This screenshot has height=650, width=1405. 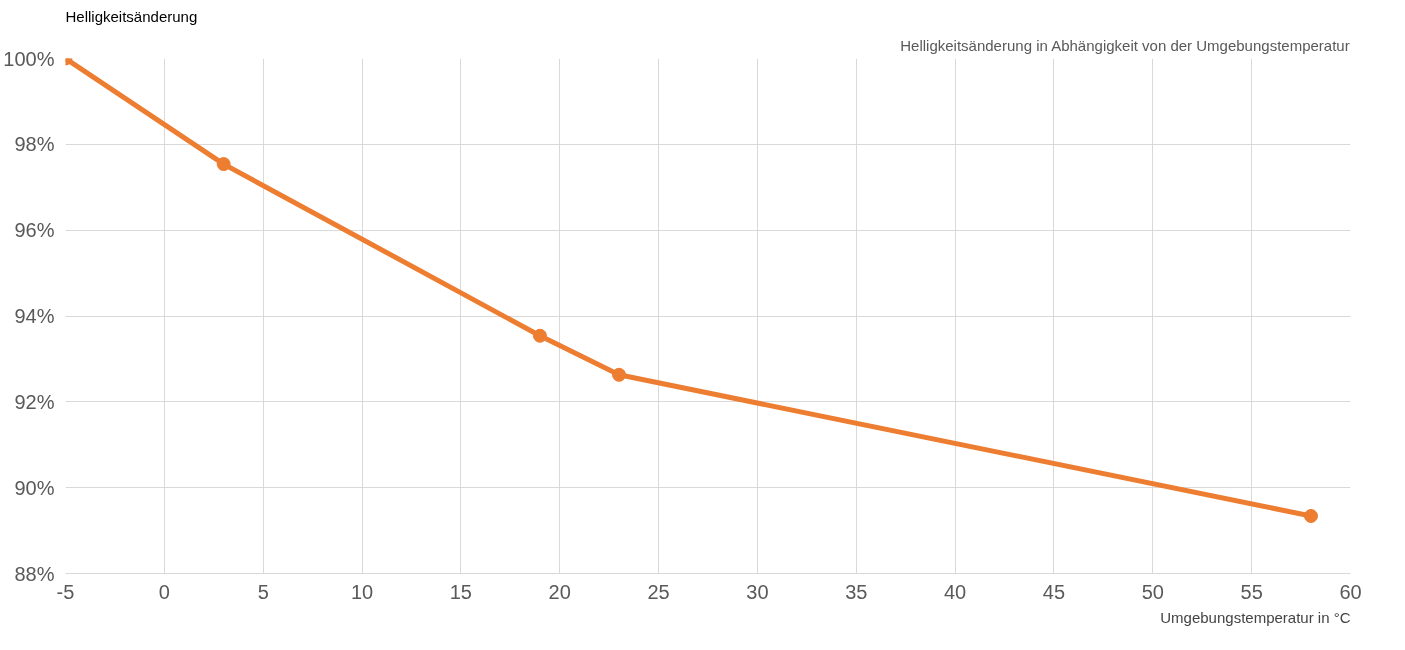 What do you see at coordinates (131, 16) in the screenshot?
I see `y-axis-title: Helligkeitsänderung` at bounding box center [131, 16].